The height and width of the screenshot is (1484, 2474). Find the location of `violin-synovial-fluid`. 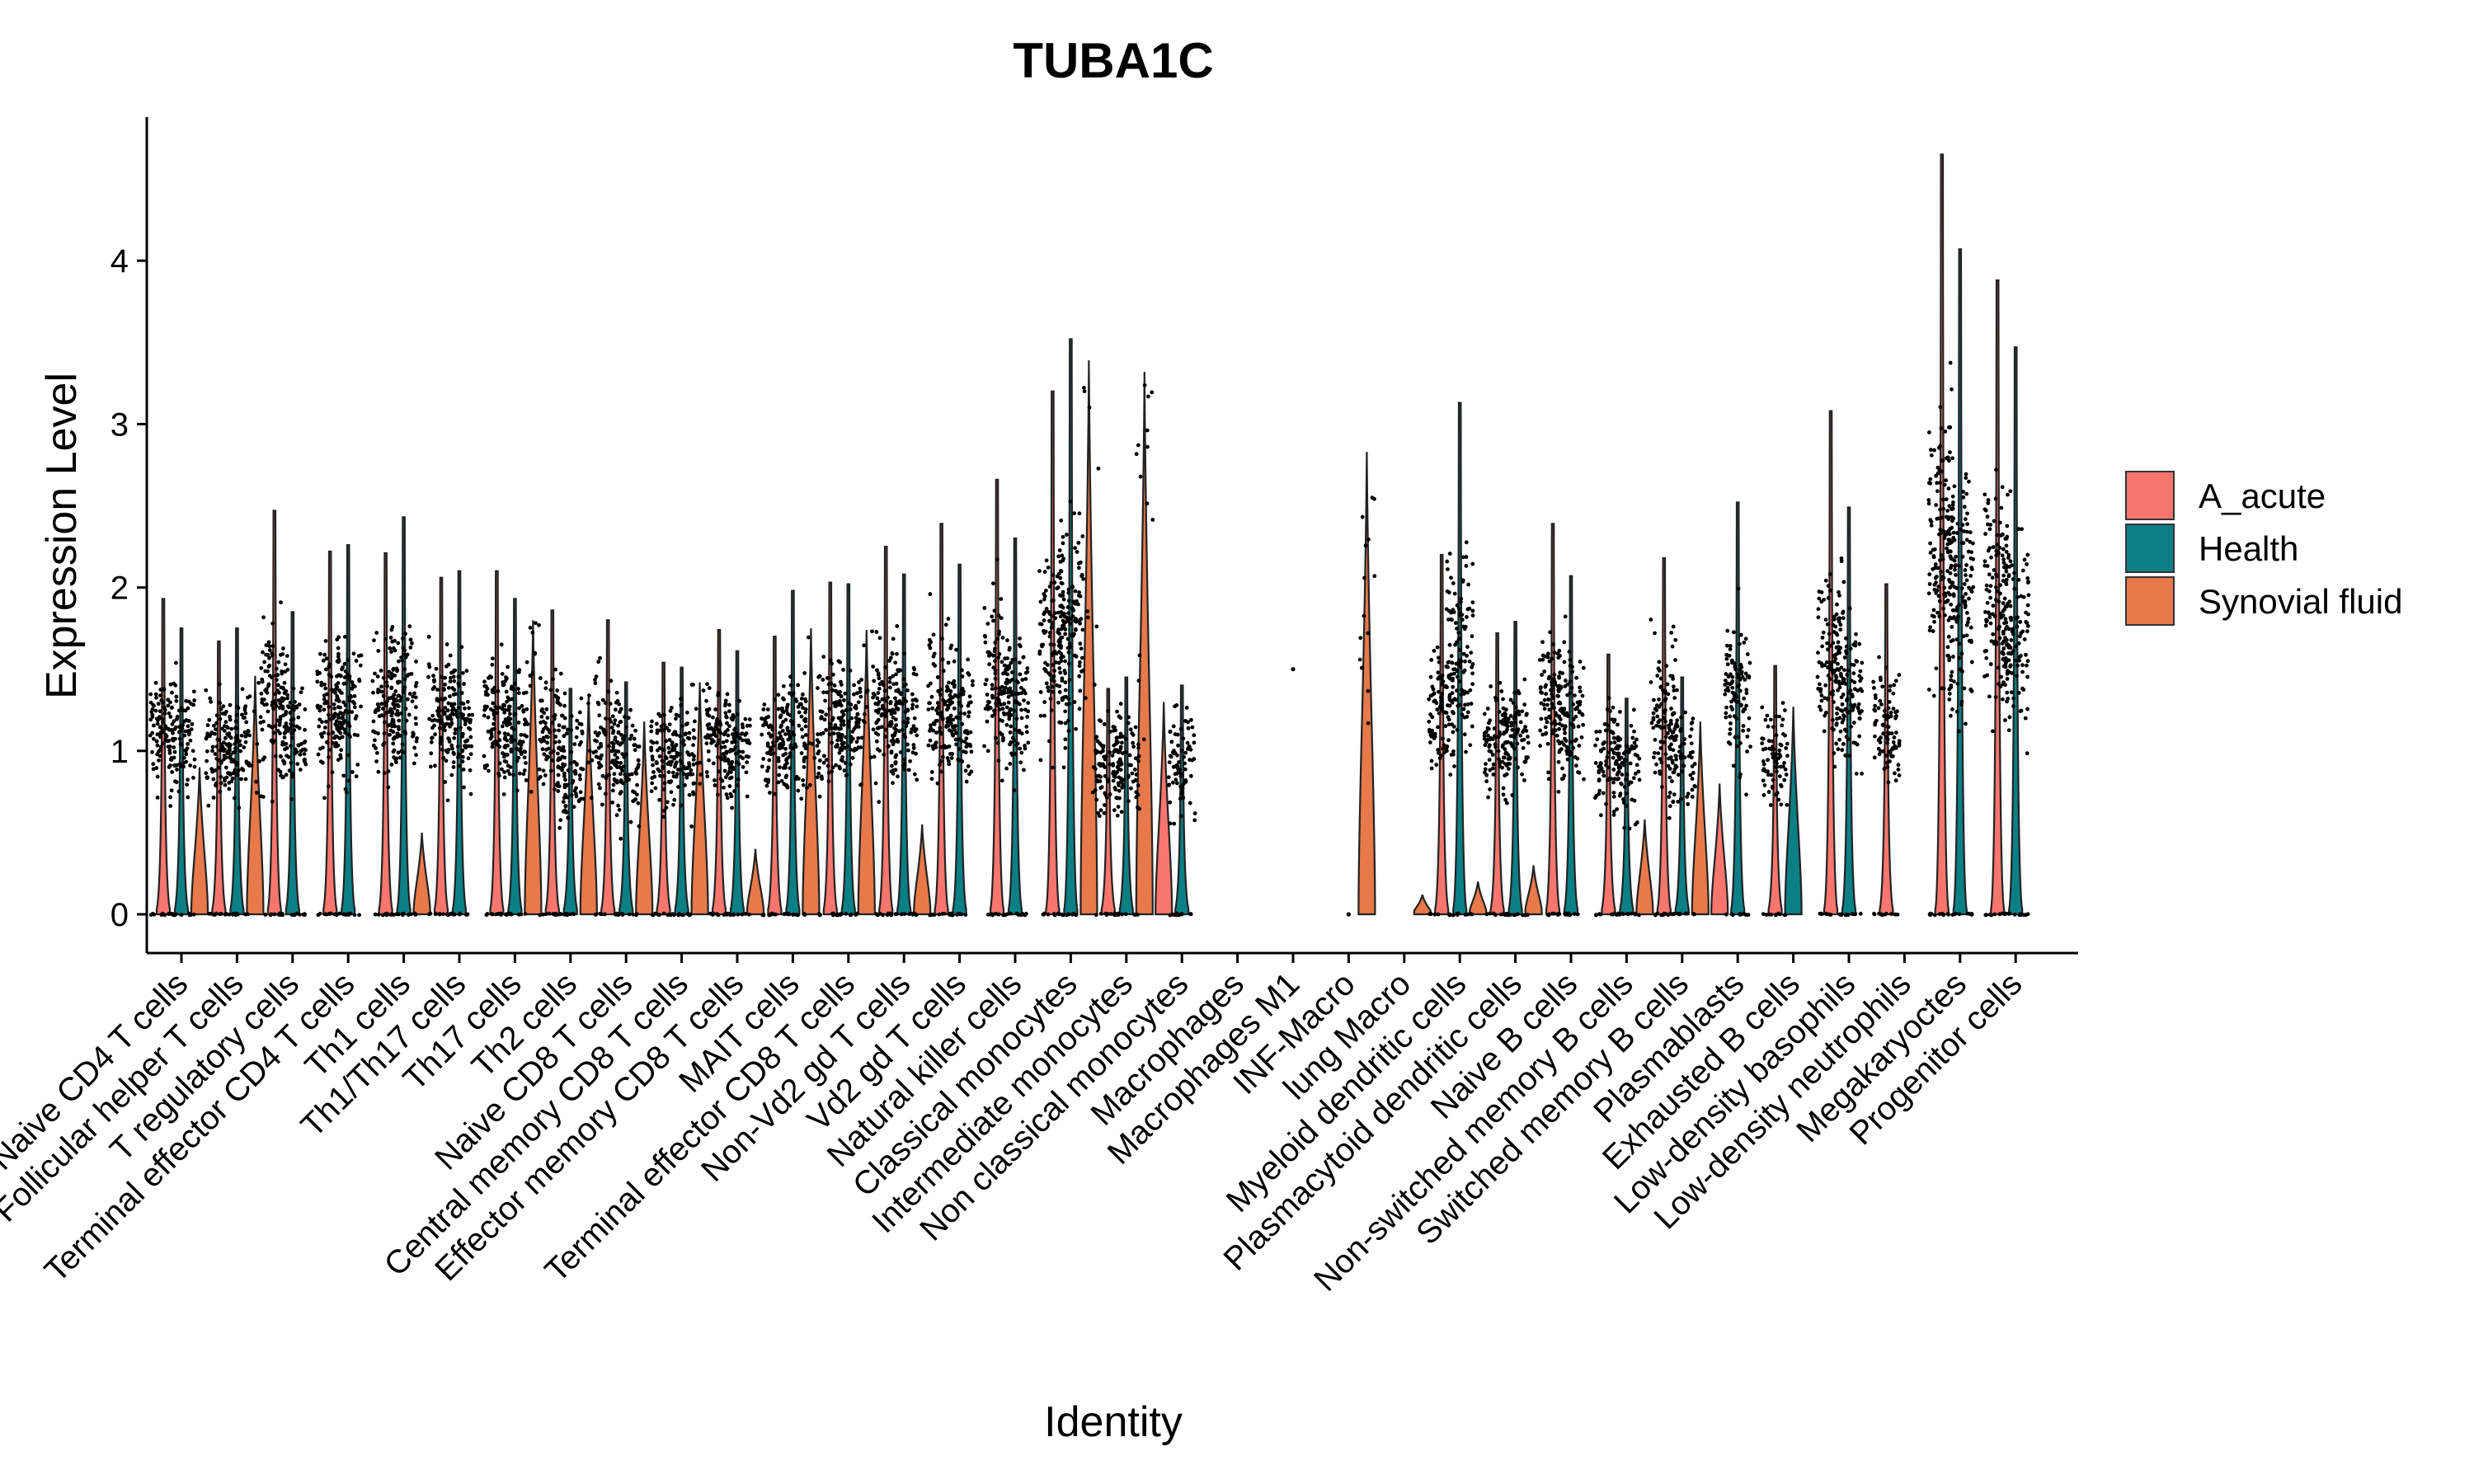

violin-synovial-fluid is located at coordinates (755, 882).